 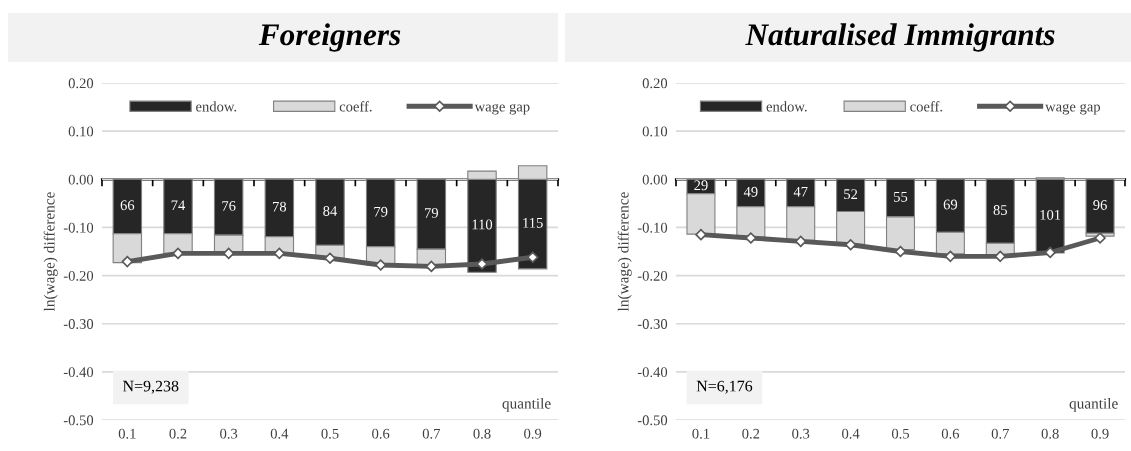 What do you see at coordinates (229, 206) in the screenshot?
I see `annotation: 76` at bounding box center [229, 206].